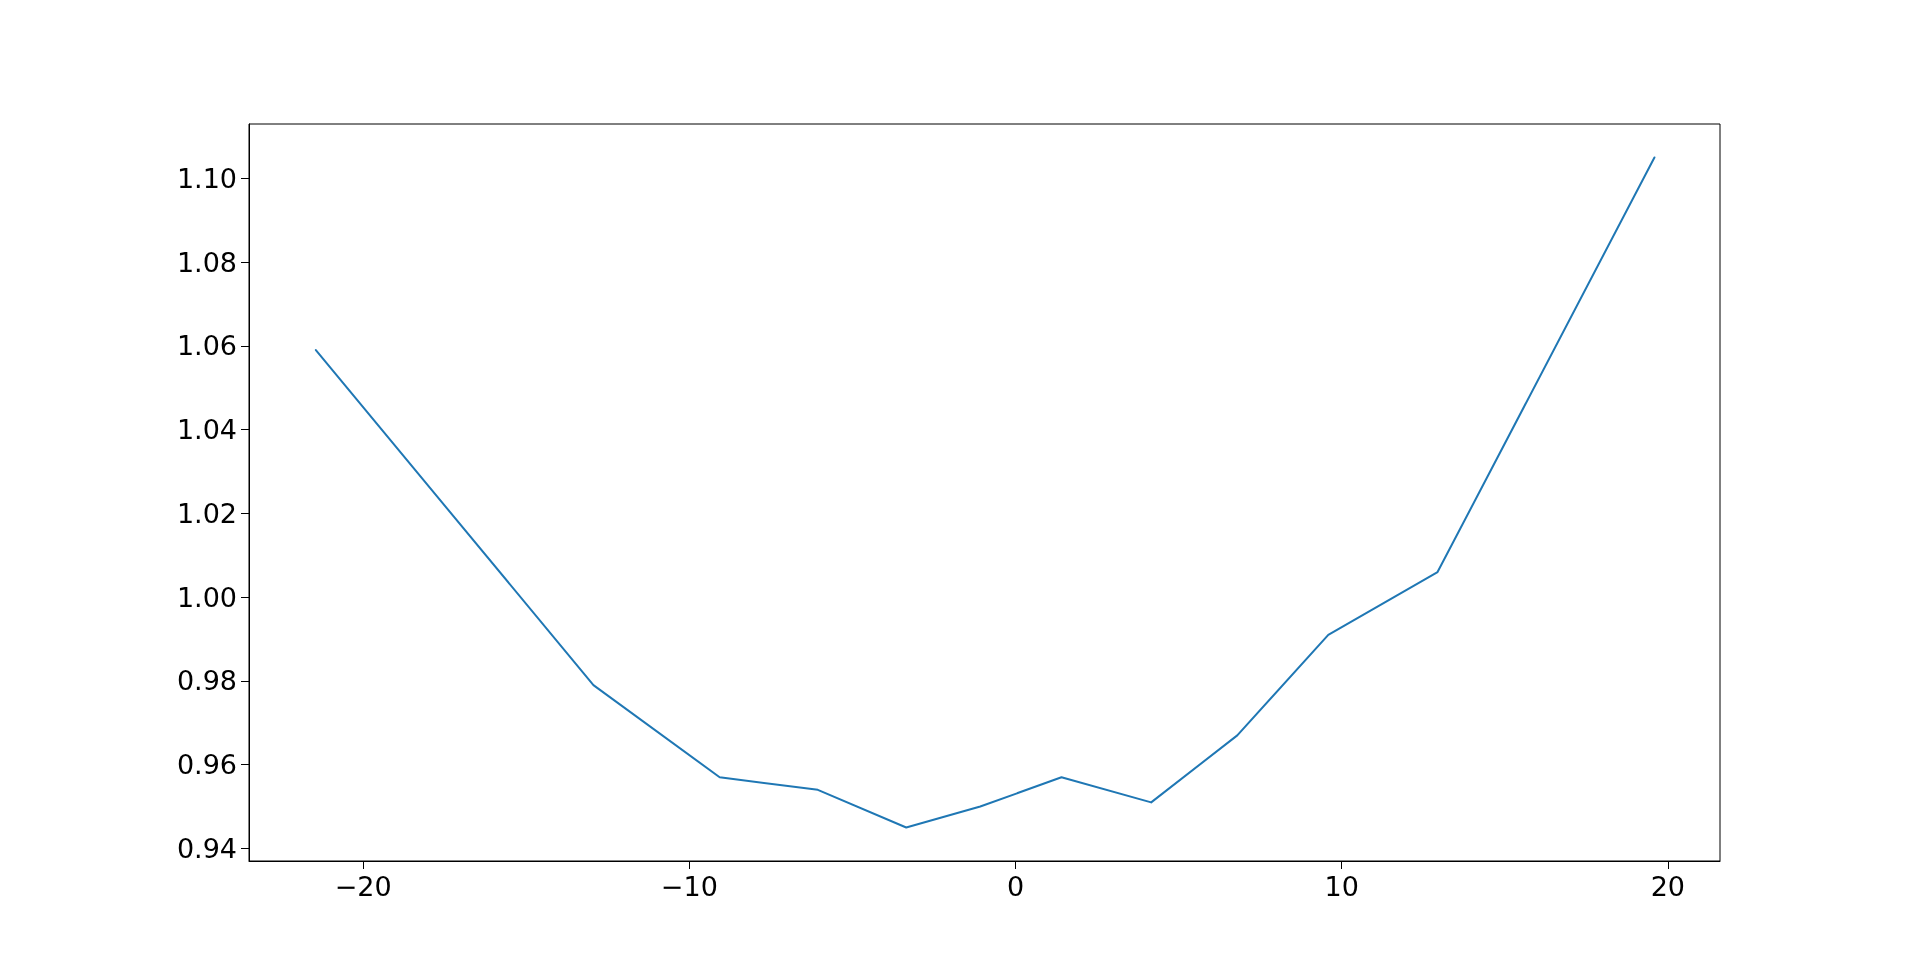 The height and width of the screenshot is (977, 1920). I want to click on y-tick-label: 1.04, so click(206, 430).